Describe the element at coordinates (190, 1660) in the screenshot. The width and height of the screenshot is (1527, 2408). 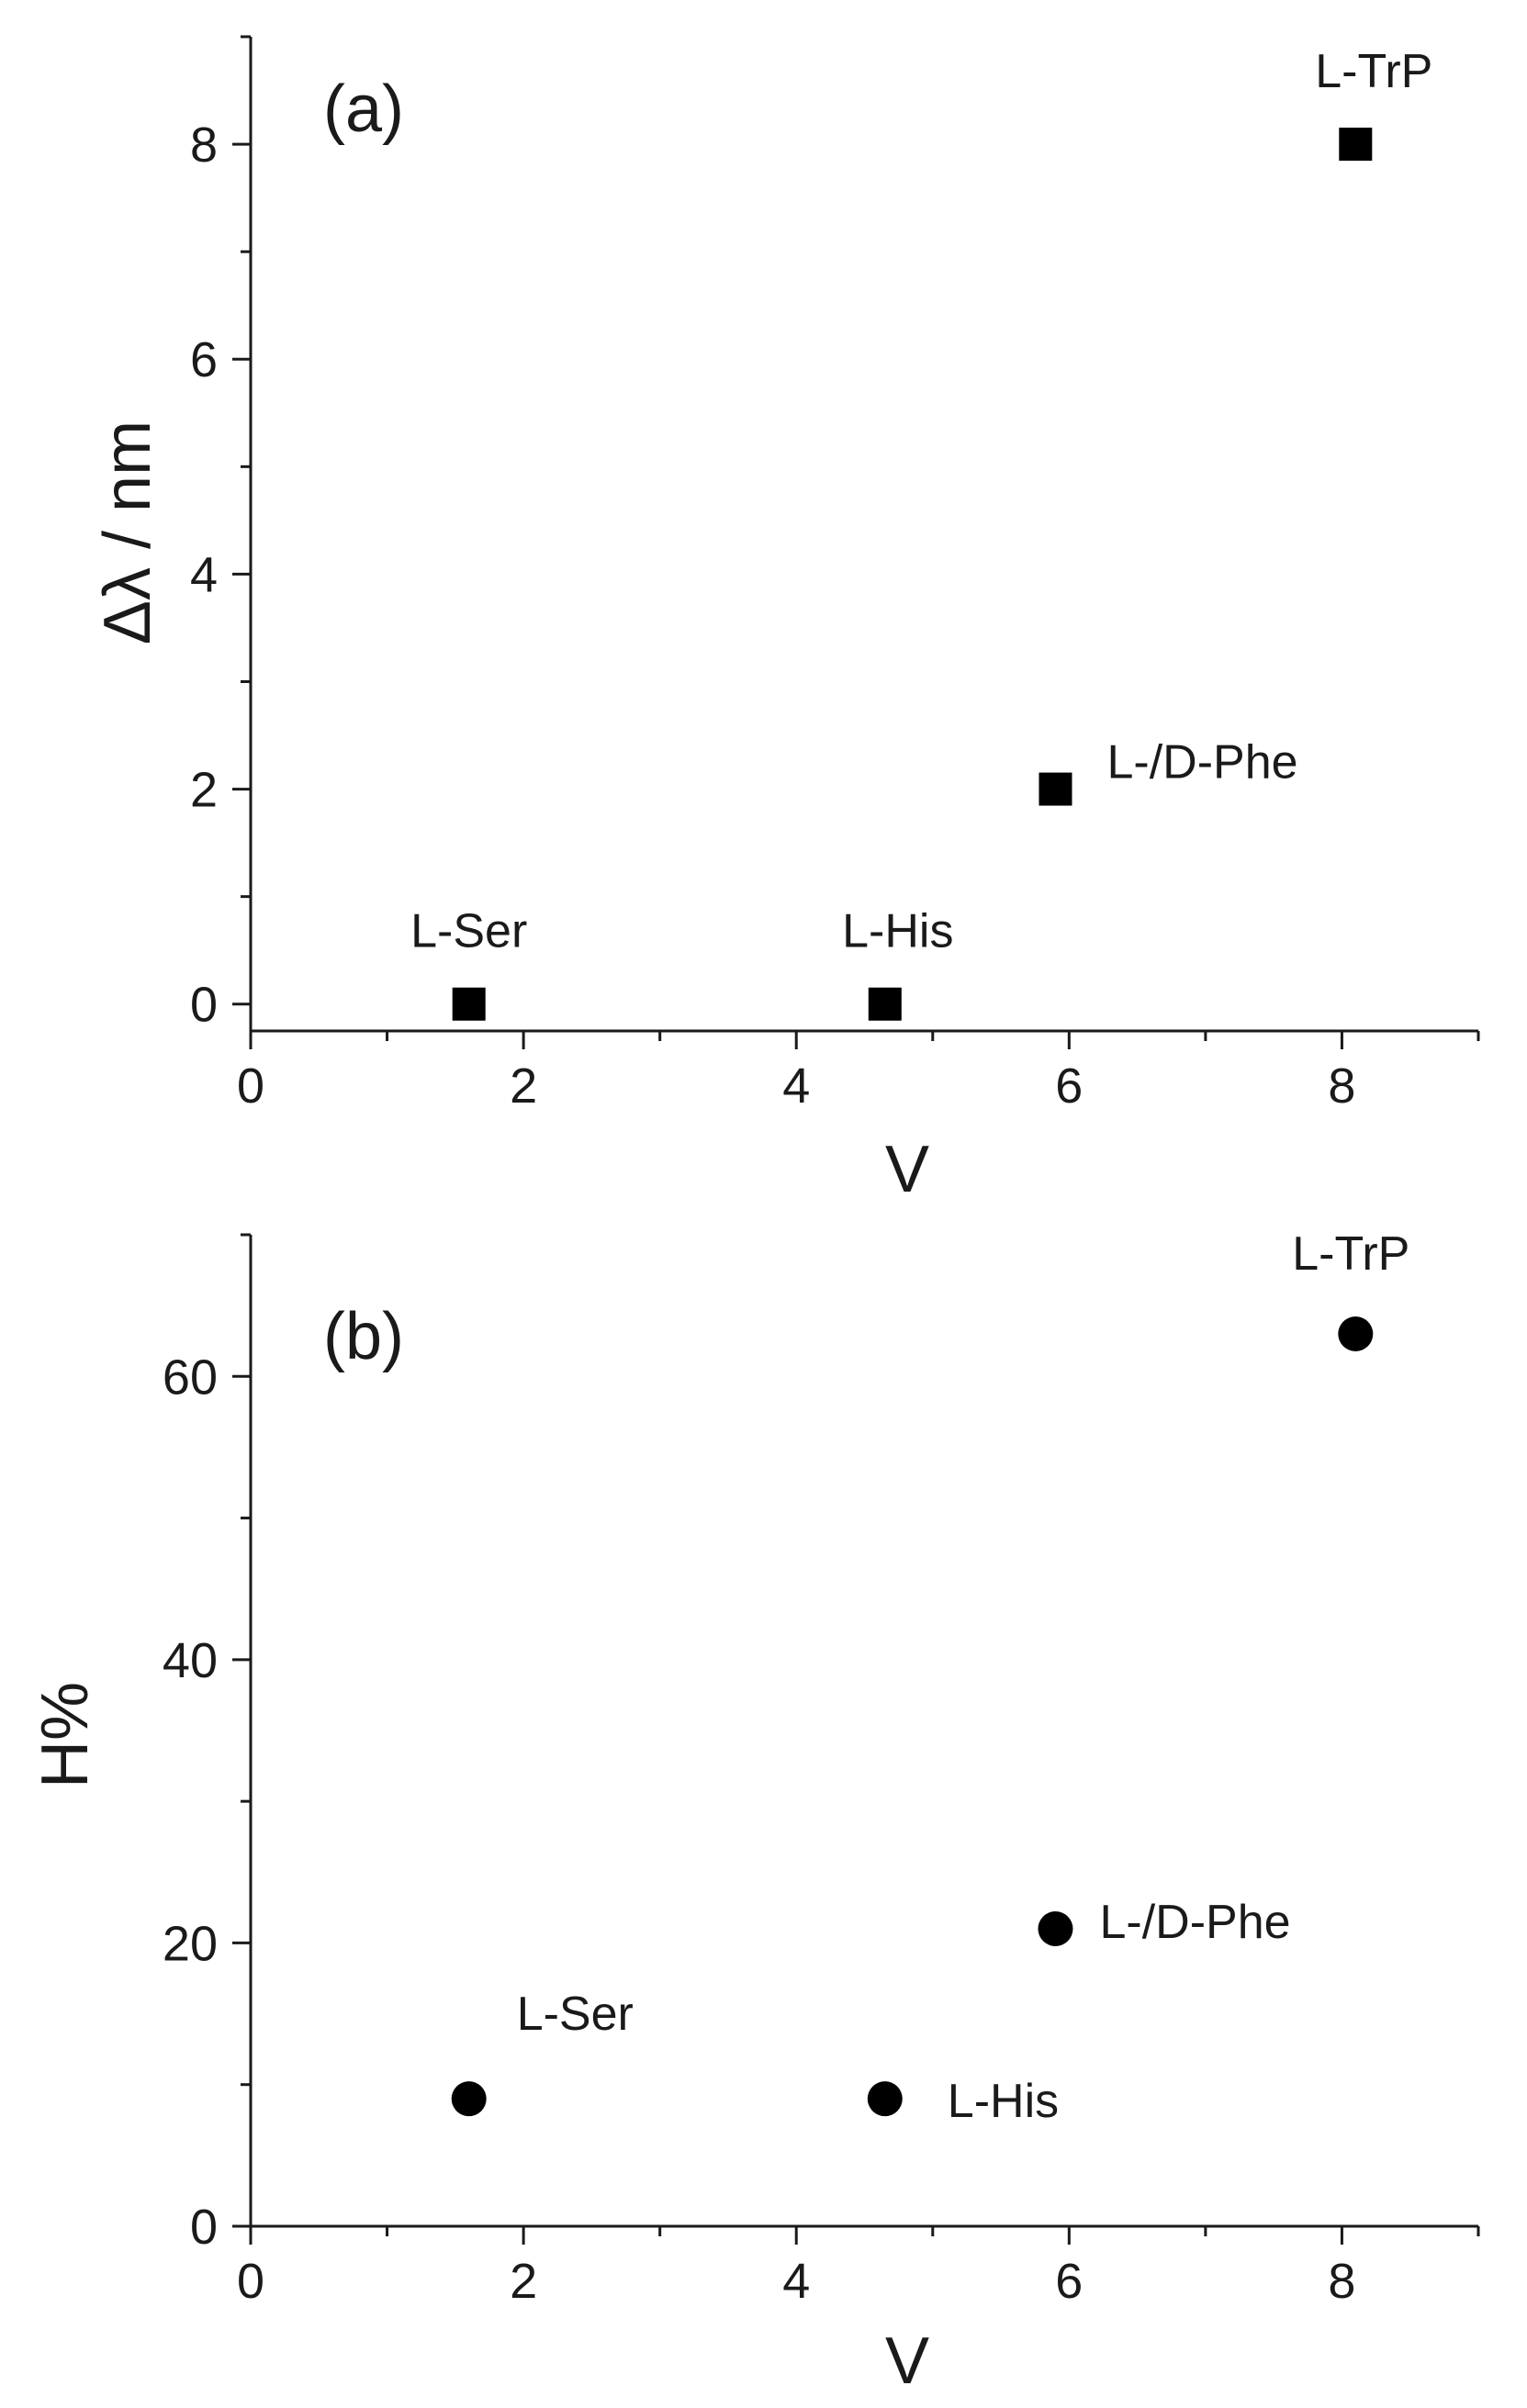
I see `panel-b-y-tick-label: 40` at that location.